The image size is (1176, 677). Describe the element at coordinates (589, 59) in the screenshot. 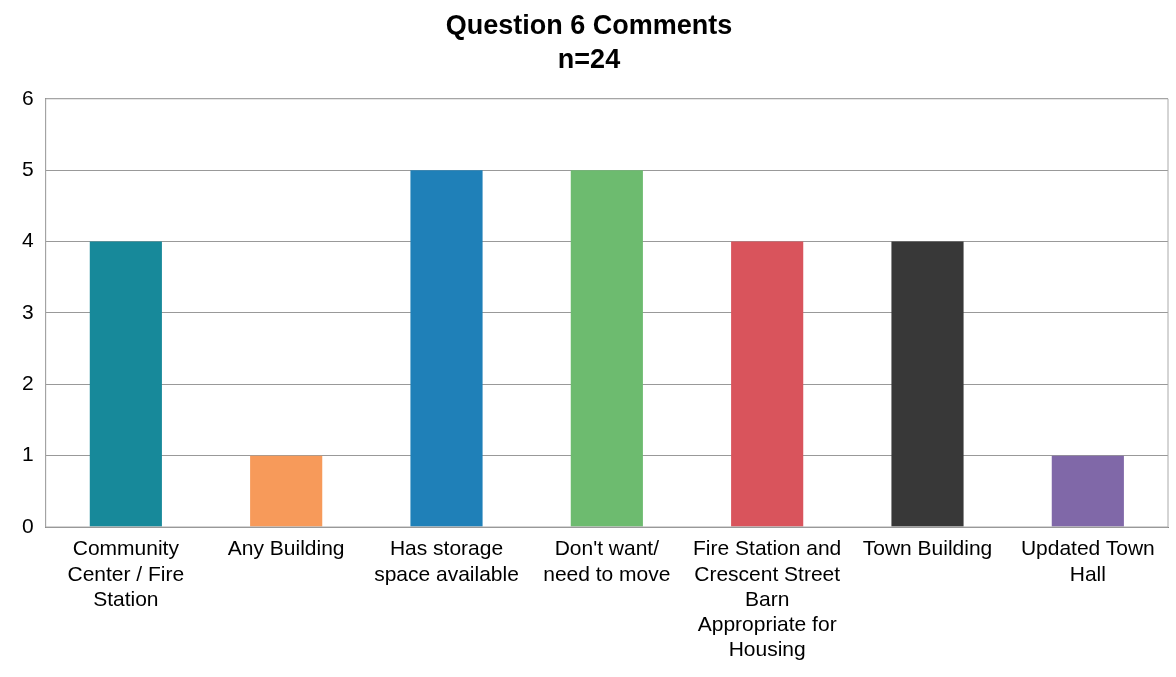

I see `chart-subtitle: n=24` at that location.